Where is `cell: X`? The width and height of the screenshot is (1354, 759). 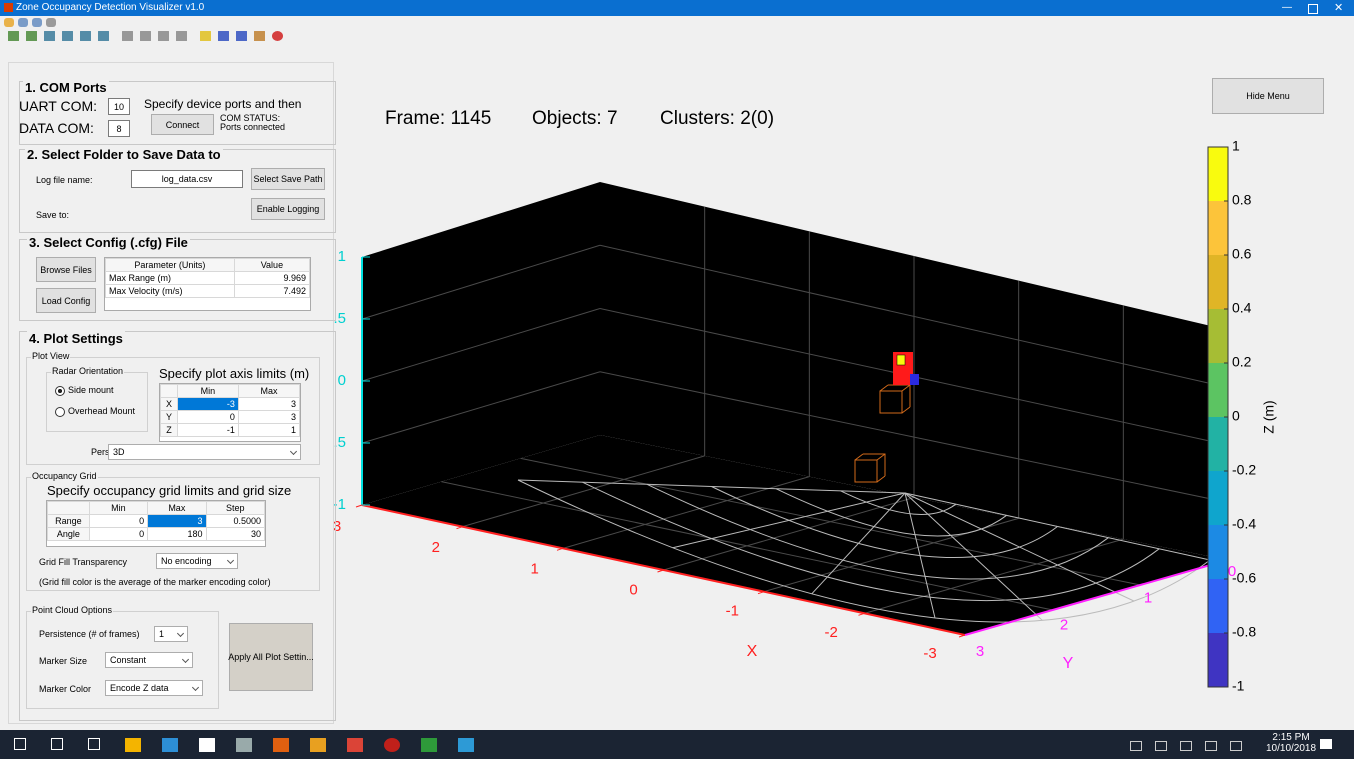
cell: X is located at coordinates (169, 404).